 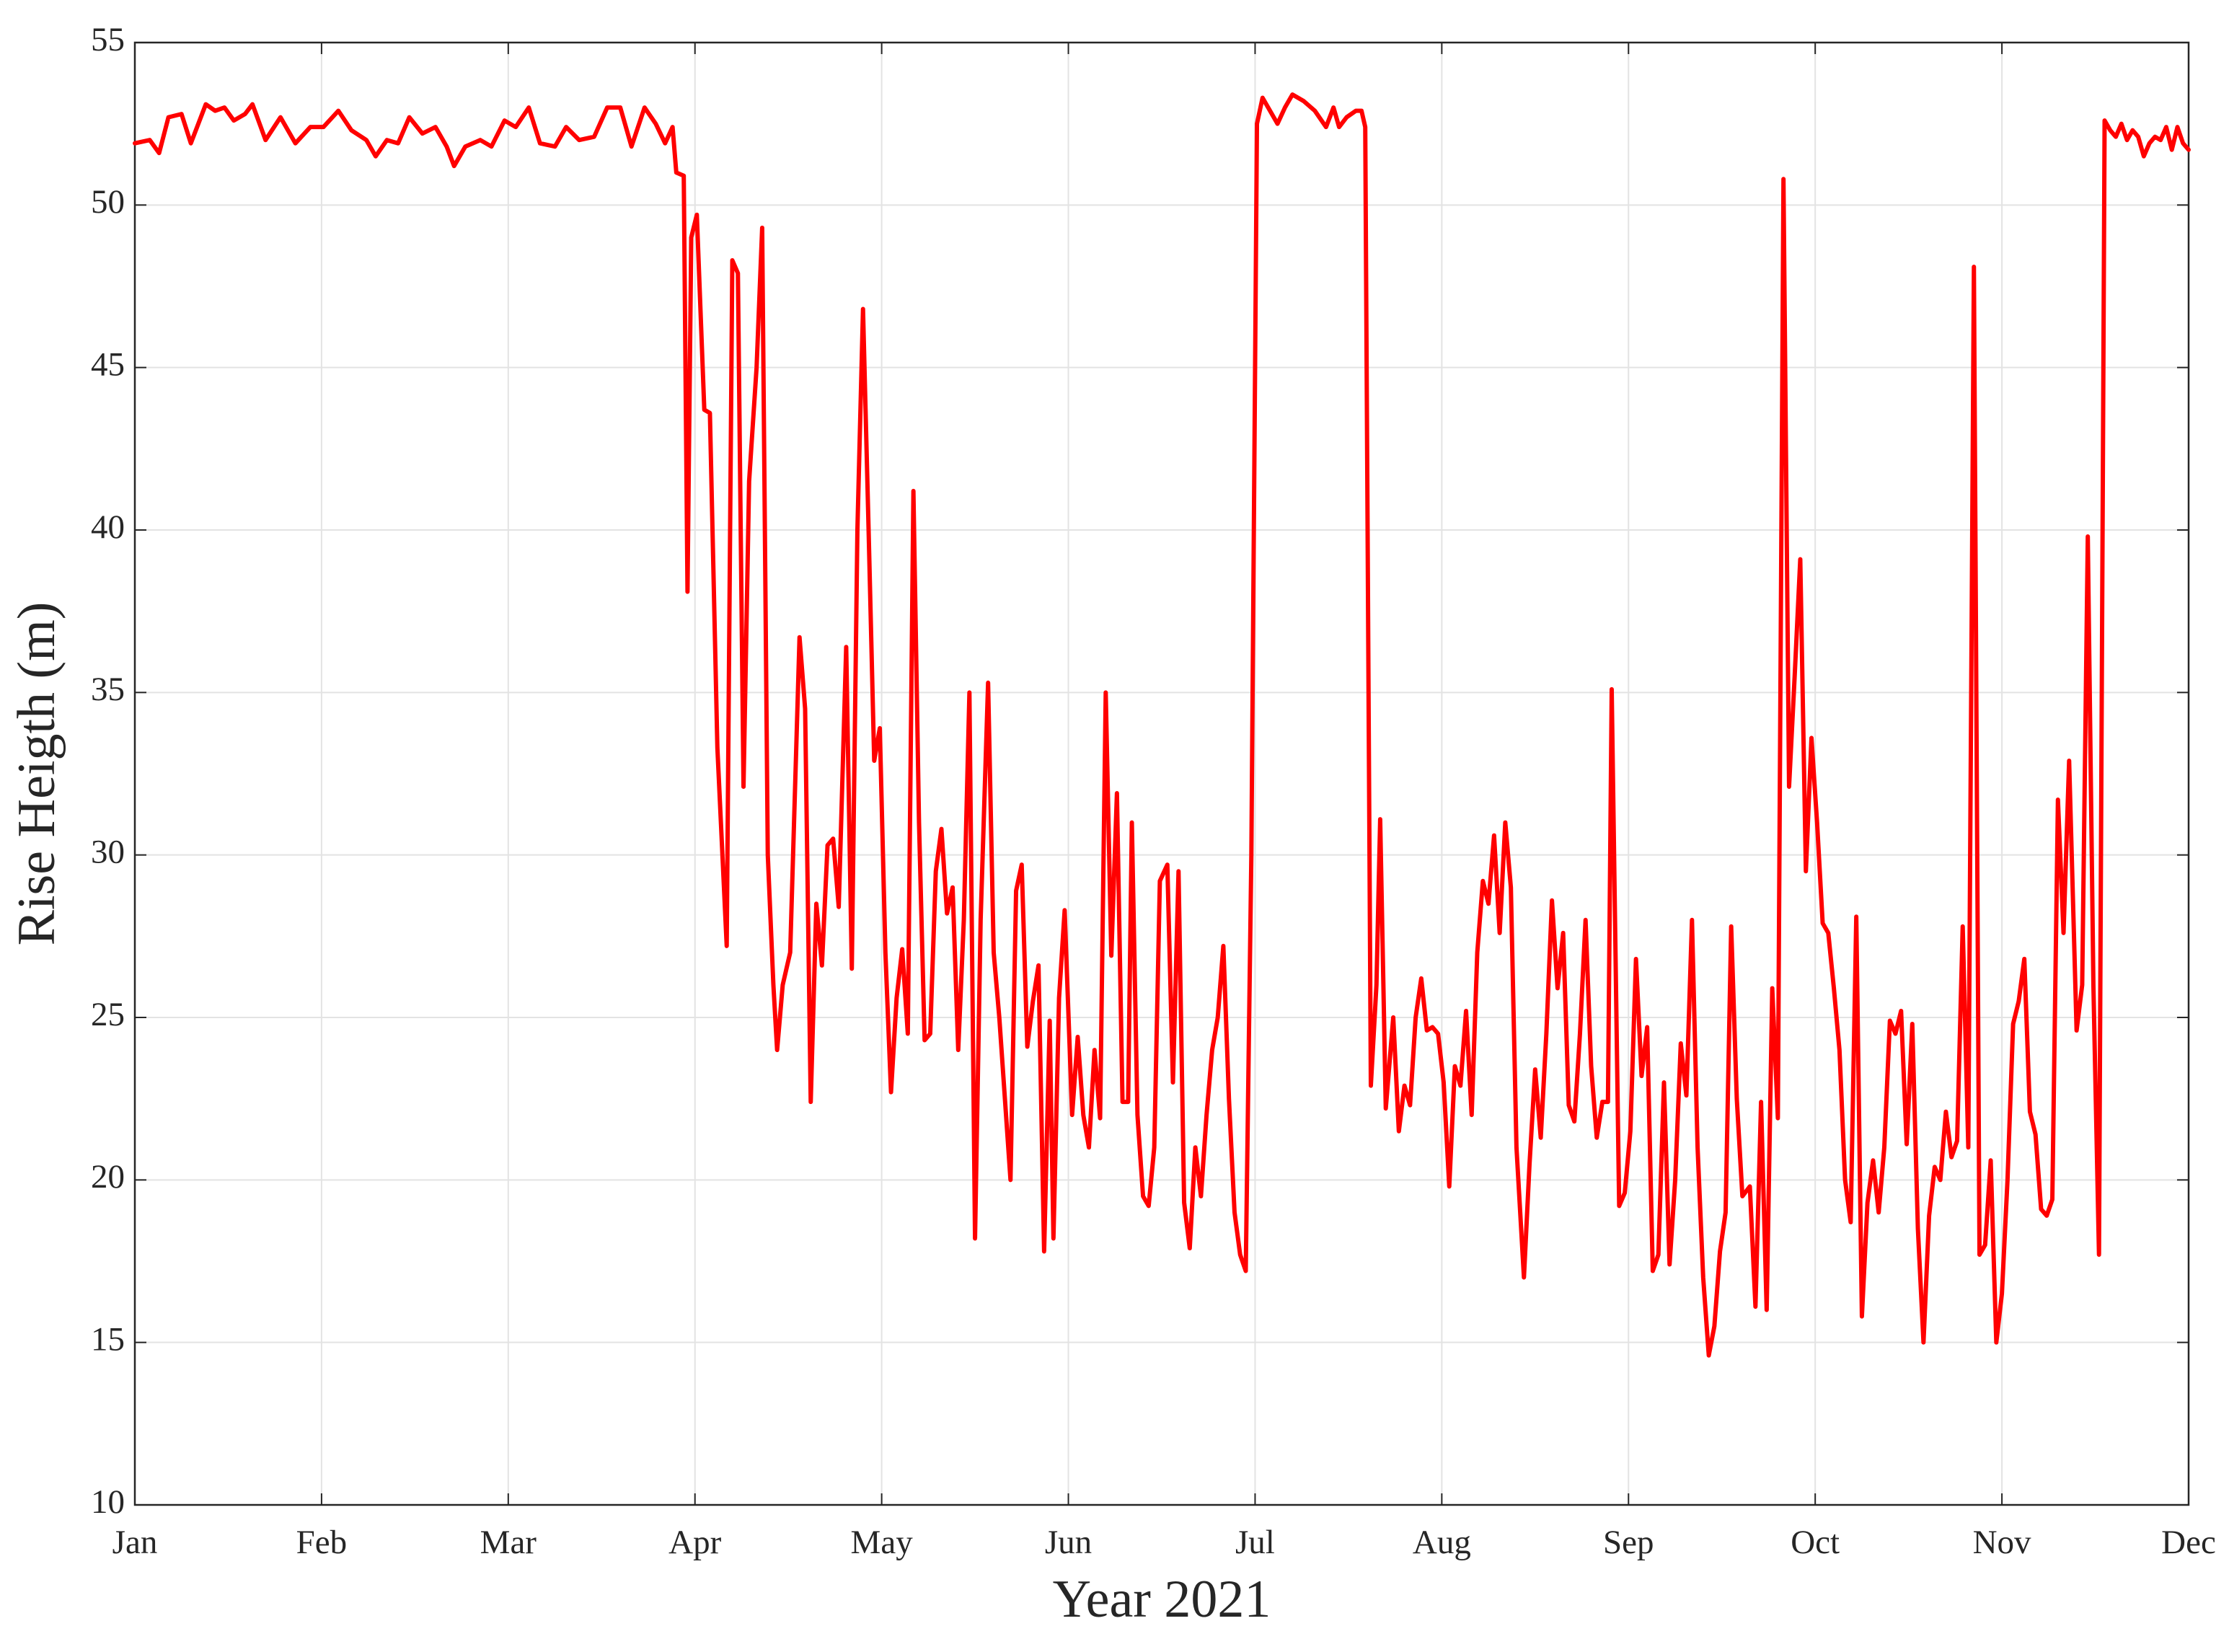 What do you see at coordinates (1255, 1542) in the screenshot?
I see `x-tick-label: Jul` at bounding box center [1255, 1542].